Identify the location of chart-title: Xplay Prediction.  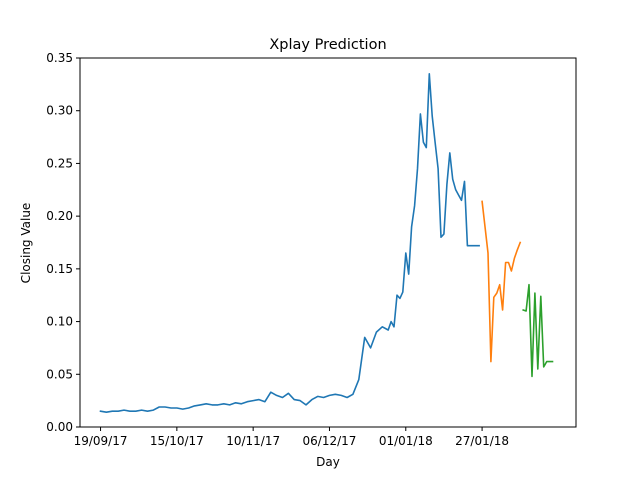
(327, 45).